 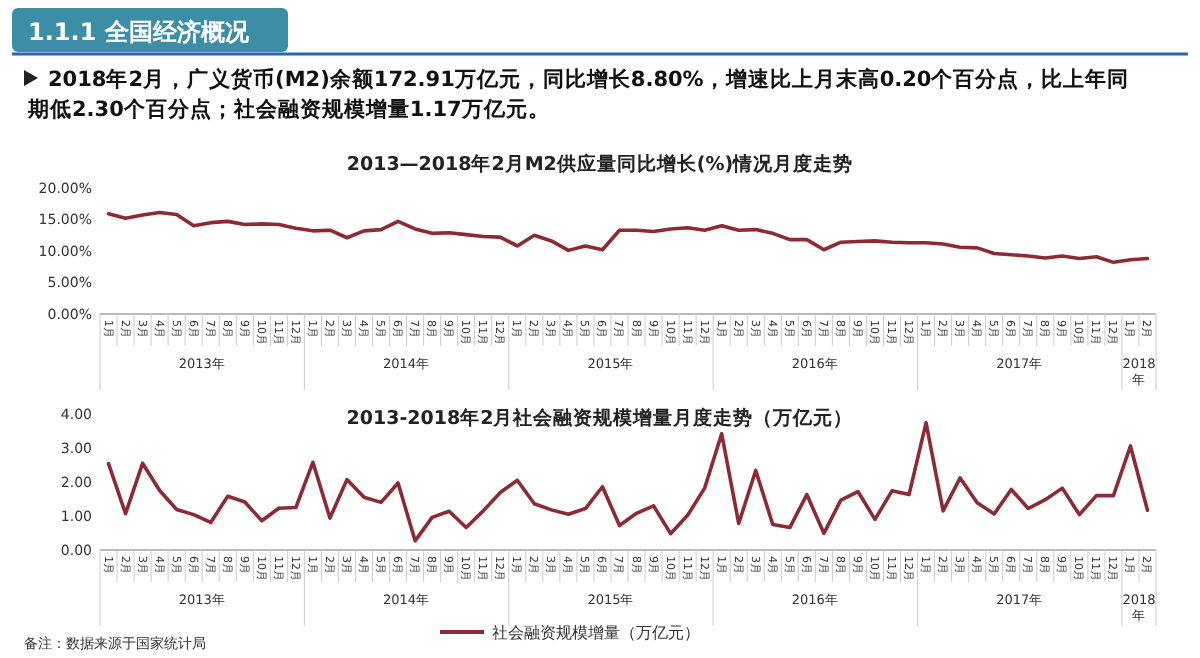 I want to click on text: 1.1.1 全国经济概况, so click(x=139, y=32).